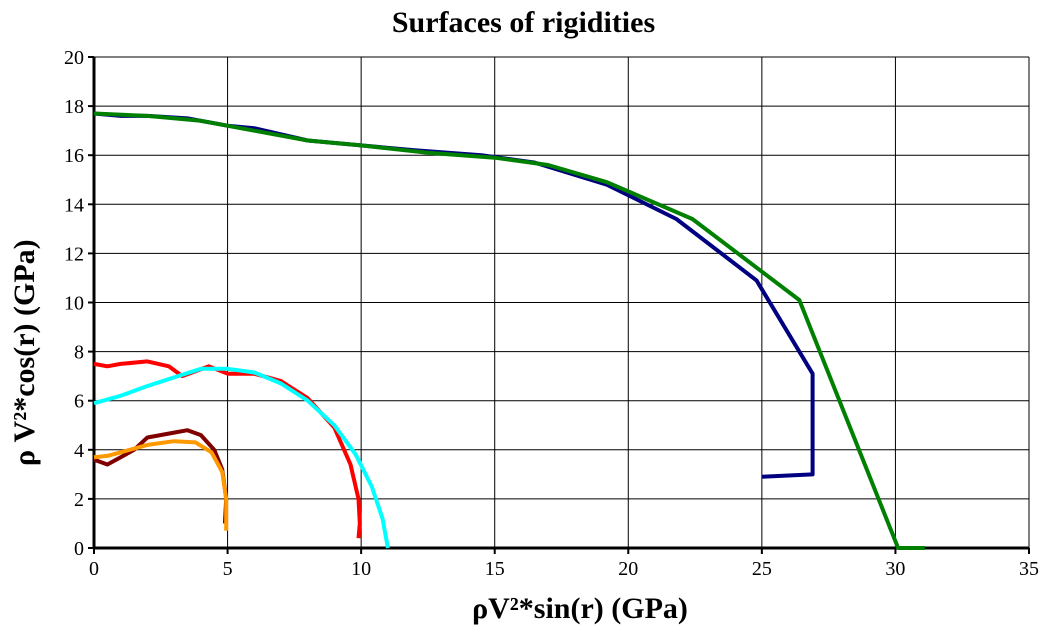  I want to click on x-tick-label: 15, so click(495, 569).